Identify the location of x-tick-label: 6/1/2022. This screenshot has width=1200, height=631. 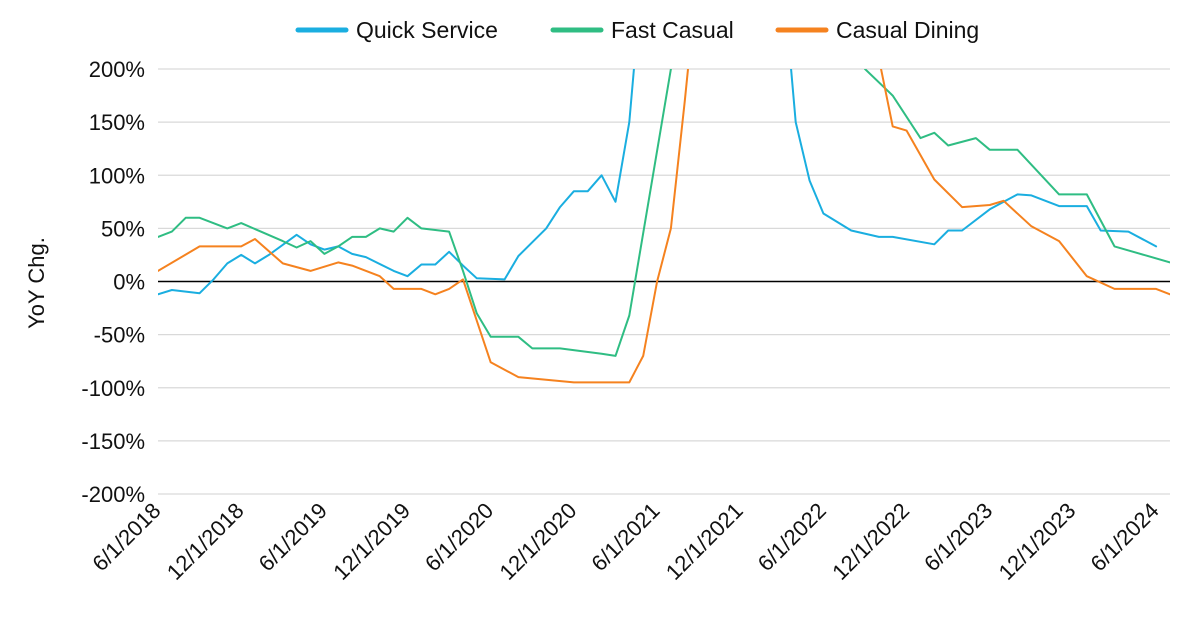
(792, 537).